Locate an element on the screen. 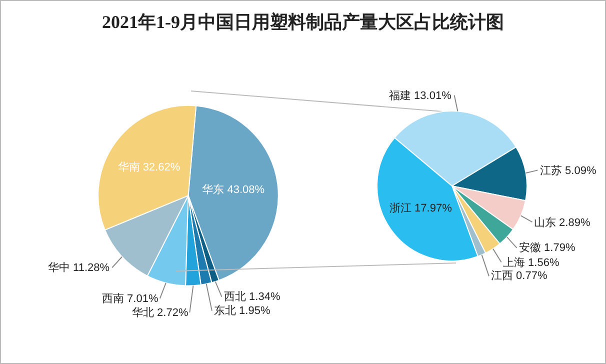  slice-label: 山东 2.89% is located at coordinates (562, 222).